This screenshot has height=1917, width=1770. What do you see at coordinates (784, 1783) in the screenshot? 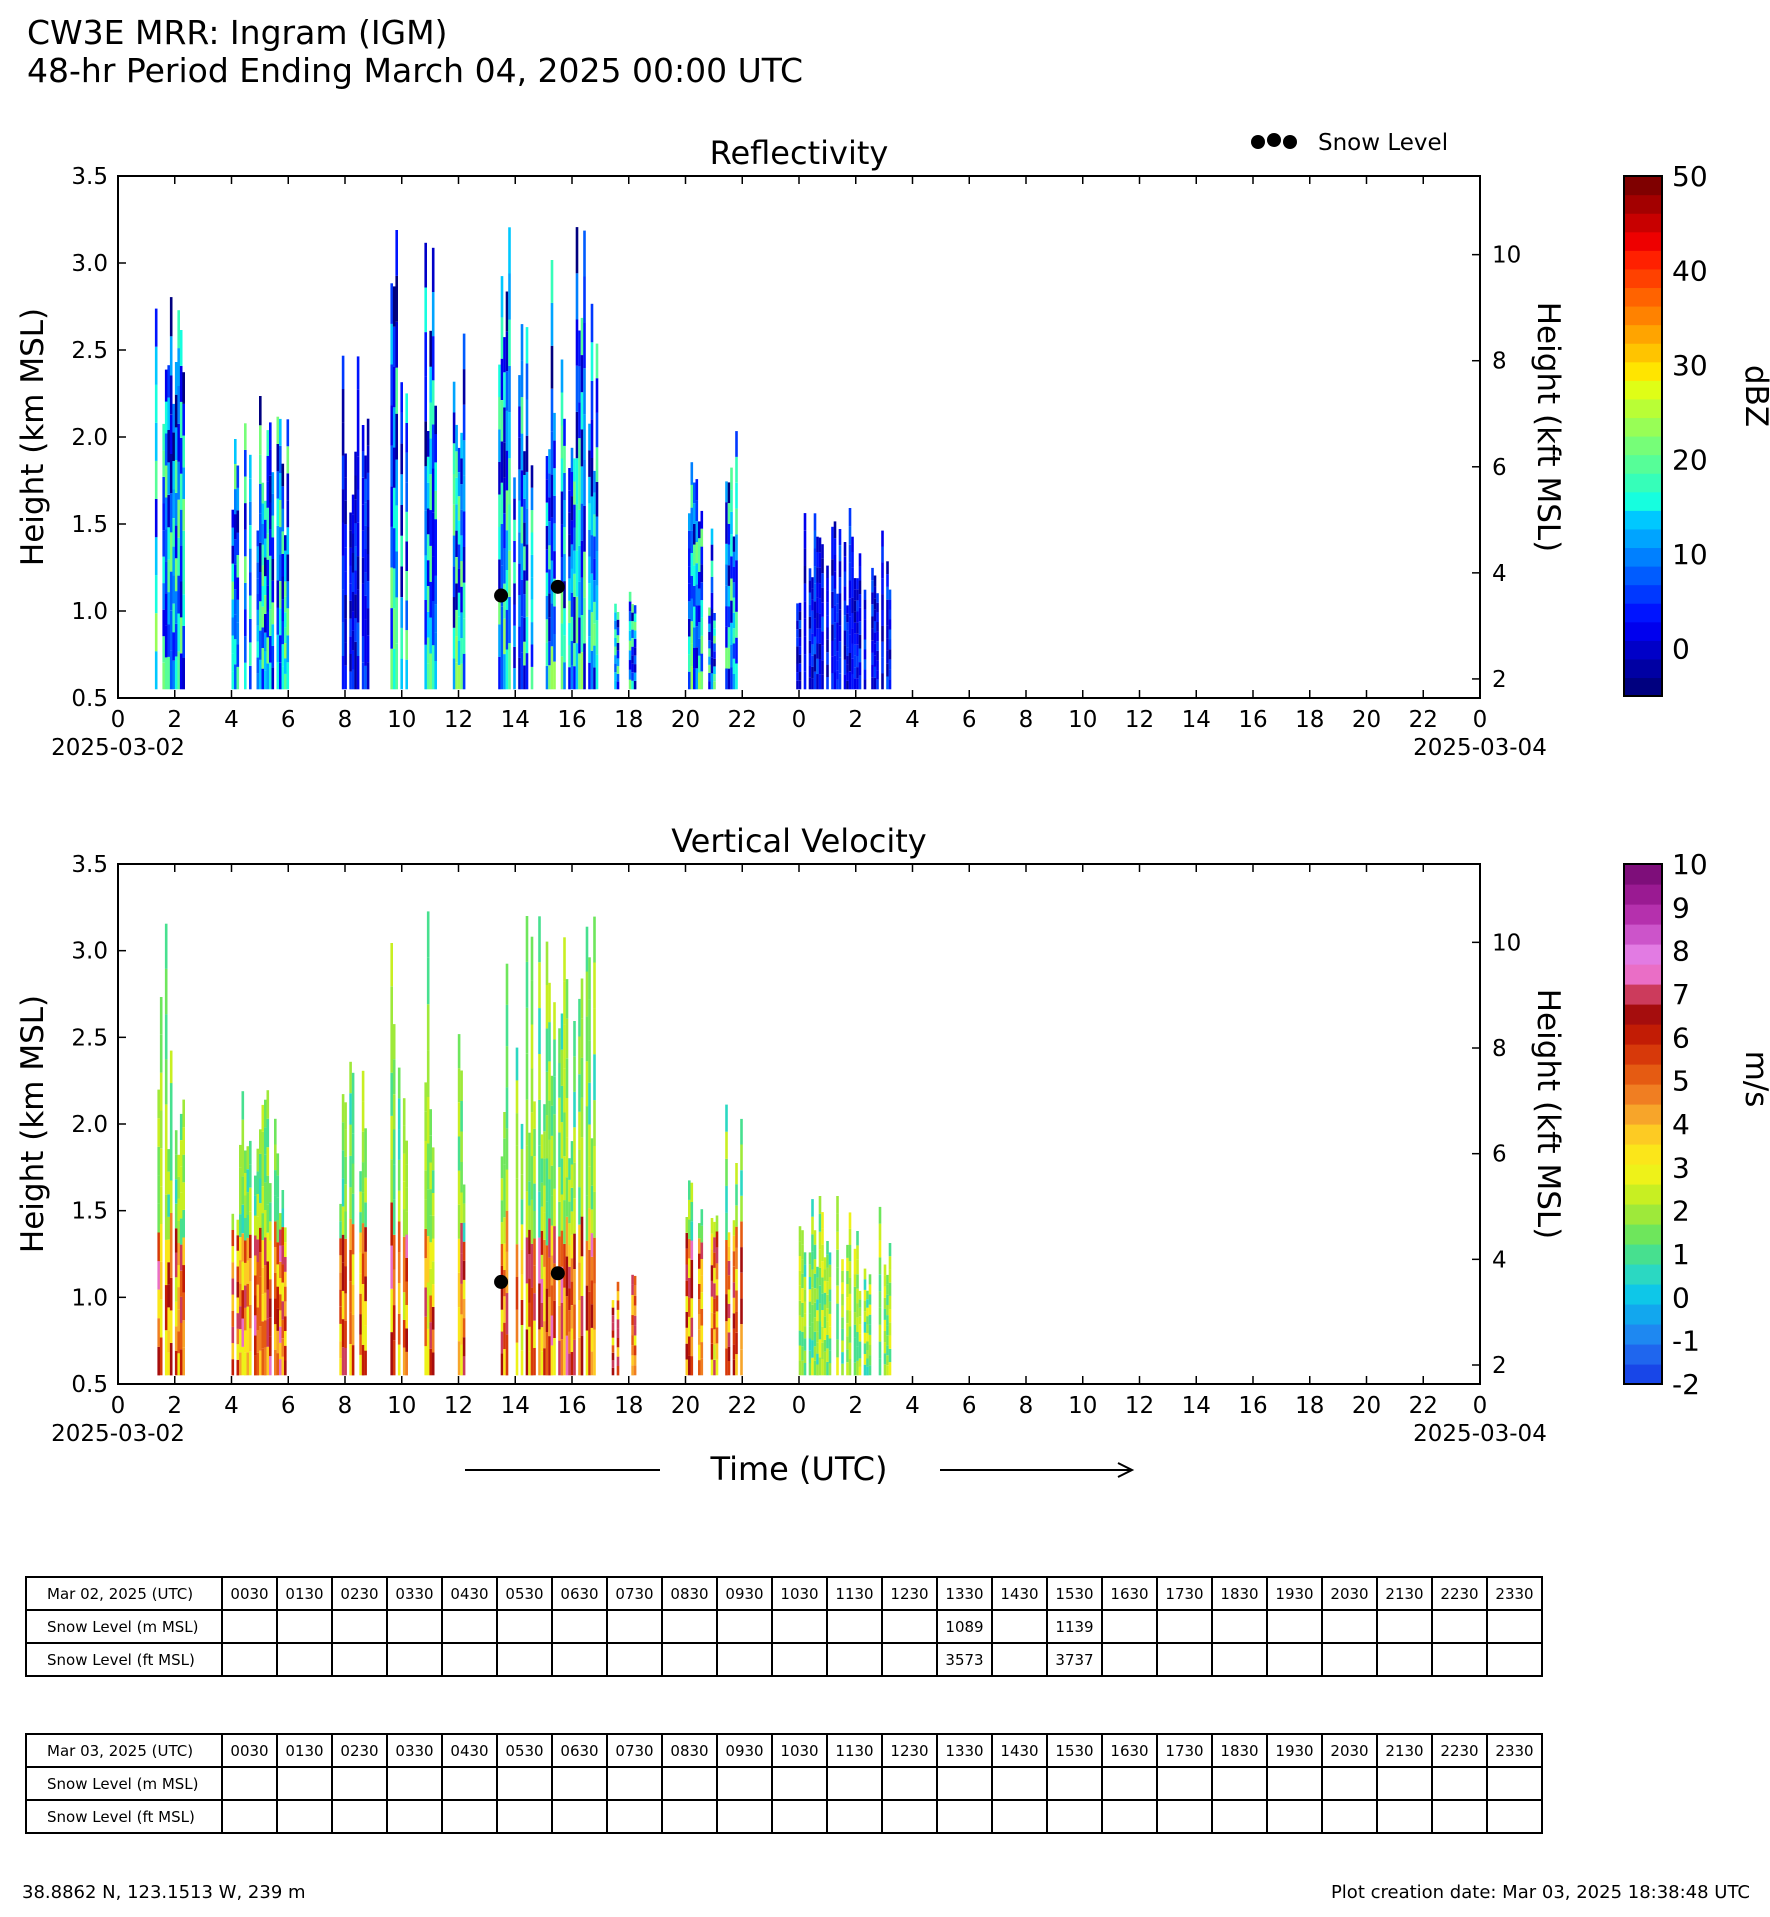
I see `table-row: Snow Level (m MSL)` at bounding box center [784, 1783].